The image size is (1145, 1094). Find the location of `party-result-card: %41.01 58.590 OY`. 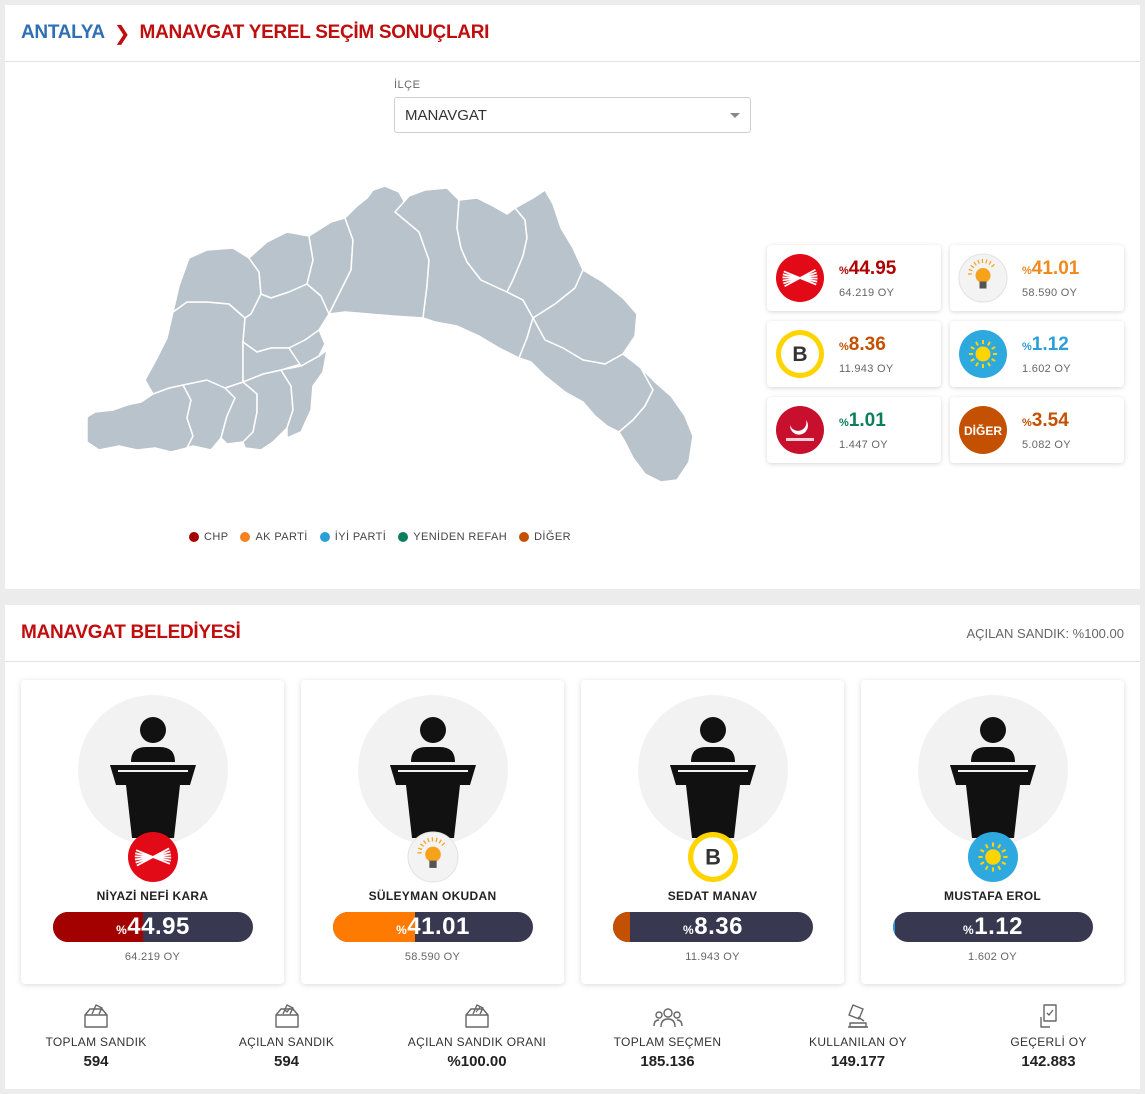

party-result-card: %41.01 58.590 OY is located at coordinates (1037, 278).